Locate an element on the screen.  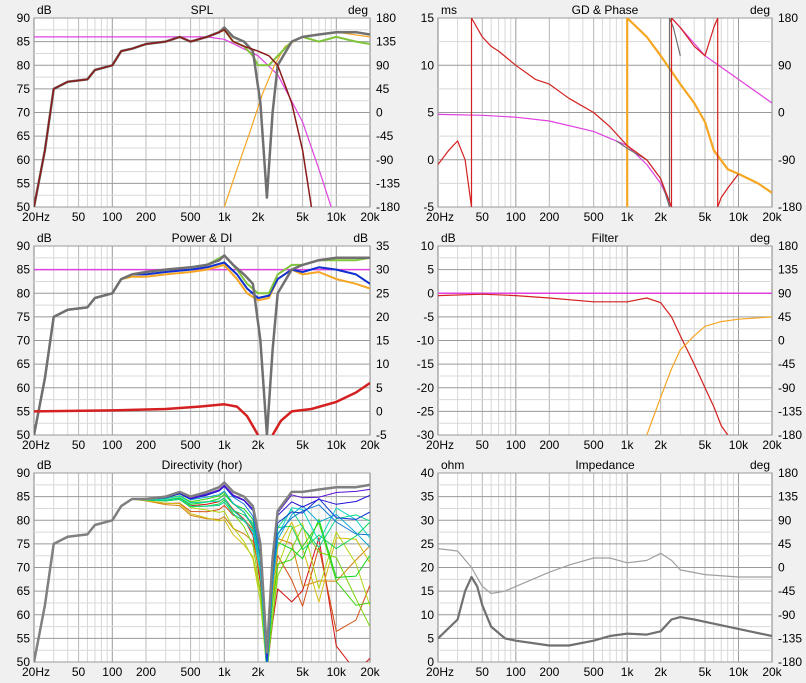
y-tick-label: 40 is located at coordinates (428, 473).